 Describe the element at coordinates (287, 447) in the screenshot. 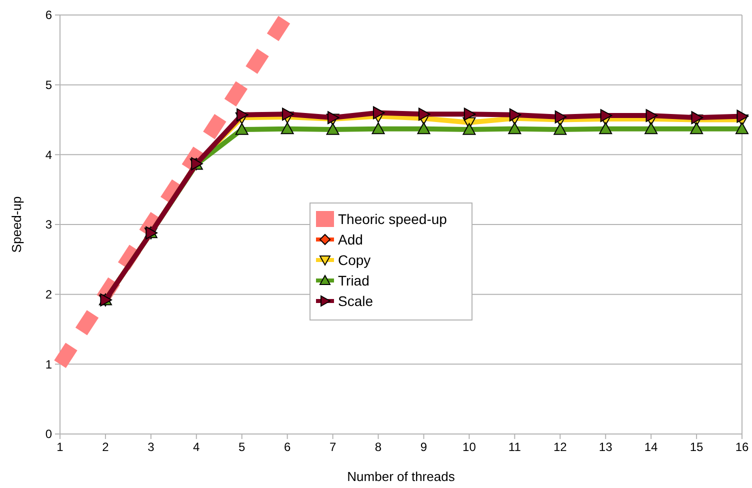

I see `x-tick-label: 6` at that location.